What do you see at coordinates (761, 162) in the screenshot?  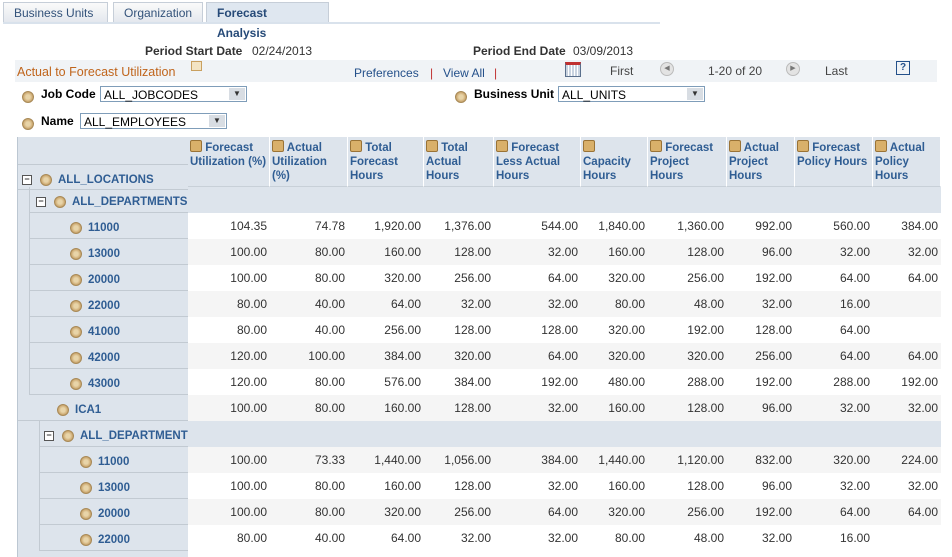 I see `column-header: Actual Project Hours` at bounding box center [761, 162].